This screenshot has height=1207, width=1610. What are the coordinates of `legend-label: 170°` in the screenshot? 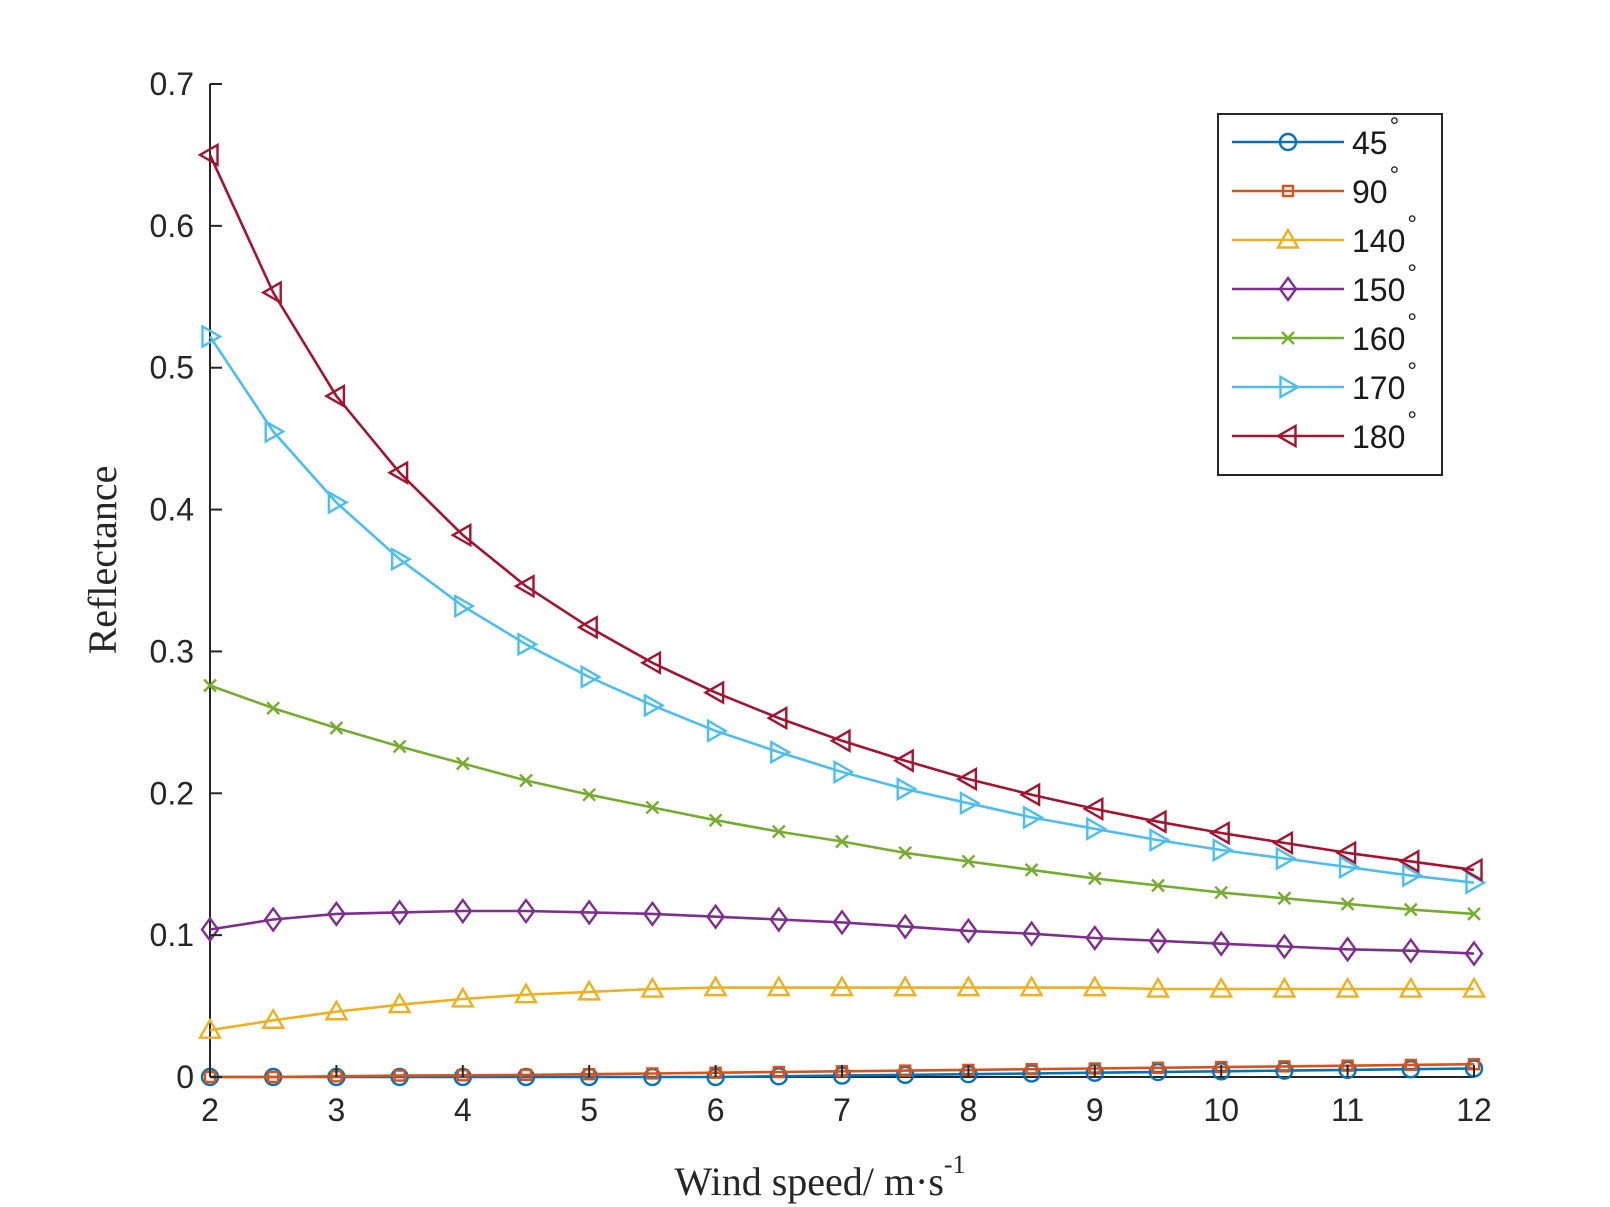 It's located at (1384, 382).